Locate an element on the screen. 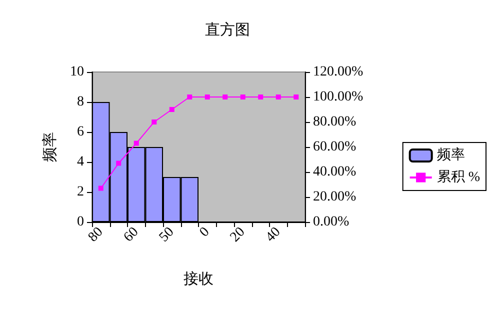 This screenshot has height=333, width=500. y2-tick-label: 80.00% is located at coordinates (334, 122).